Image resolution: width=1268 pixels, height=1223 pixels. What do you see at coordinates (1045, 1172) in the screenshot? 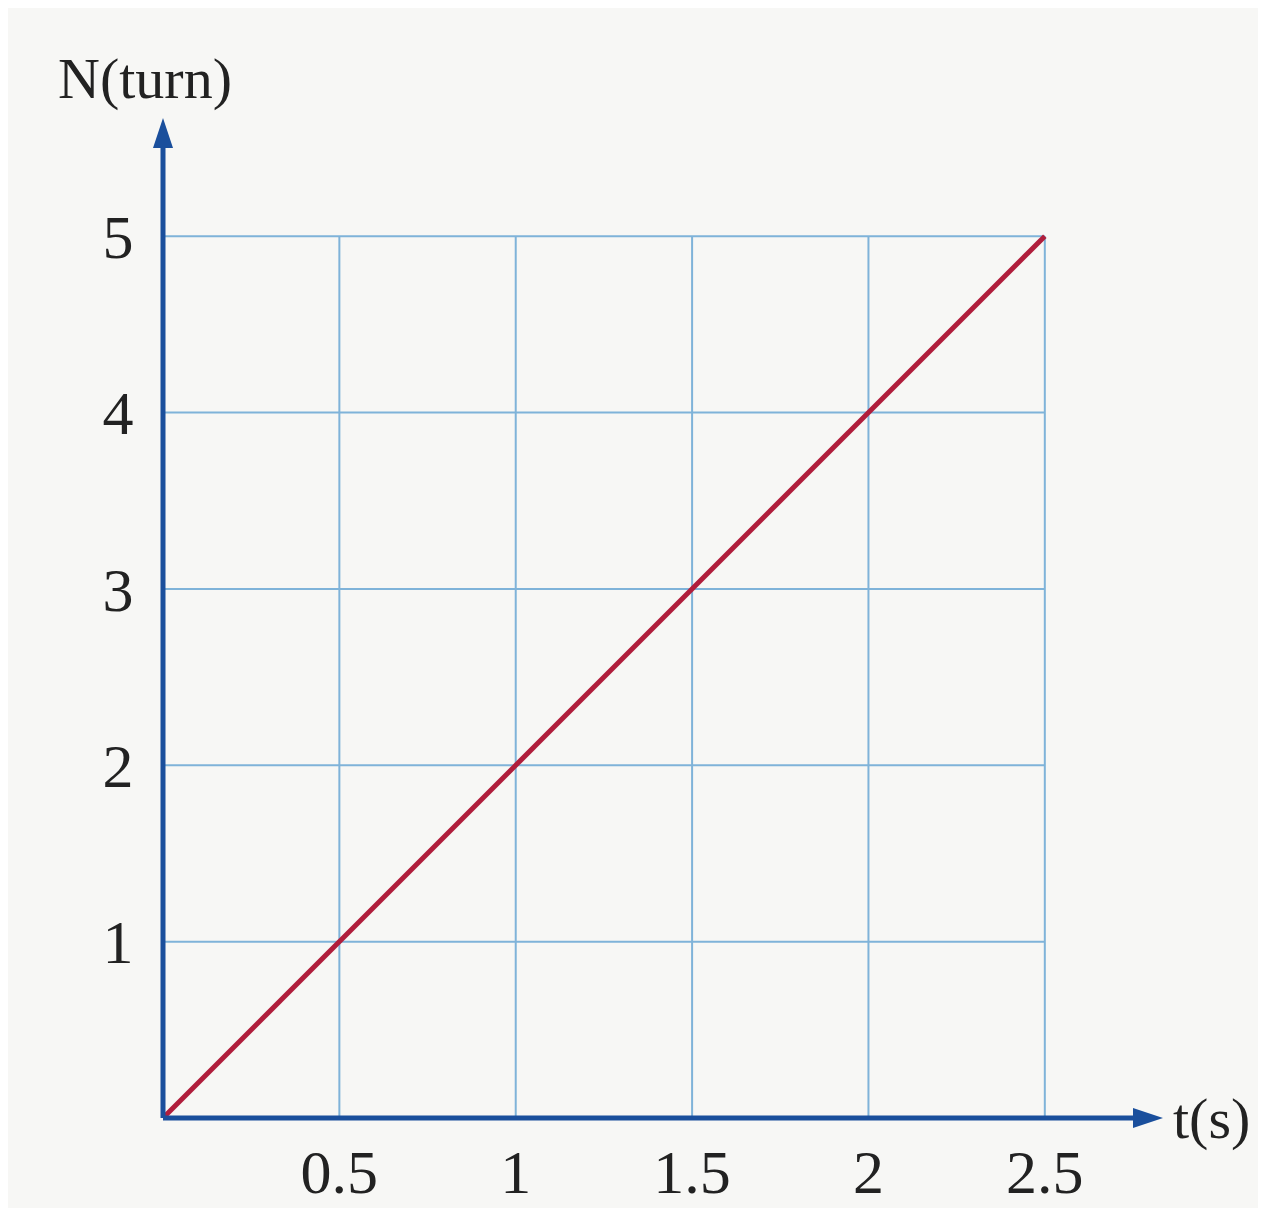
I see `x-tick-label: 2.5` at bounding box center [1045, 1172].